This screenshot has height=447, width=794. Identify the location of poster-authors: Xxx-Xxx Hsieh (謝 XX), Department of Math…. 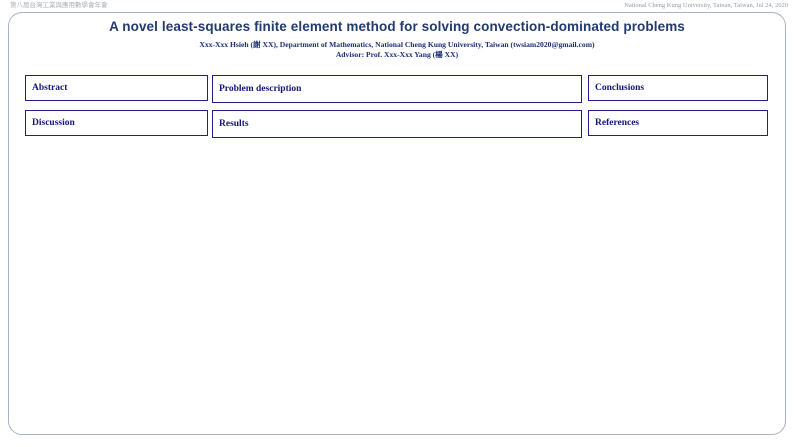
(397, 44).